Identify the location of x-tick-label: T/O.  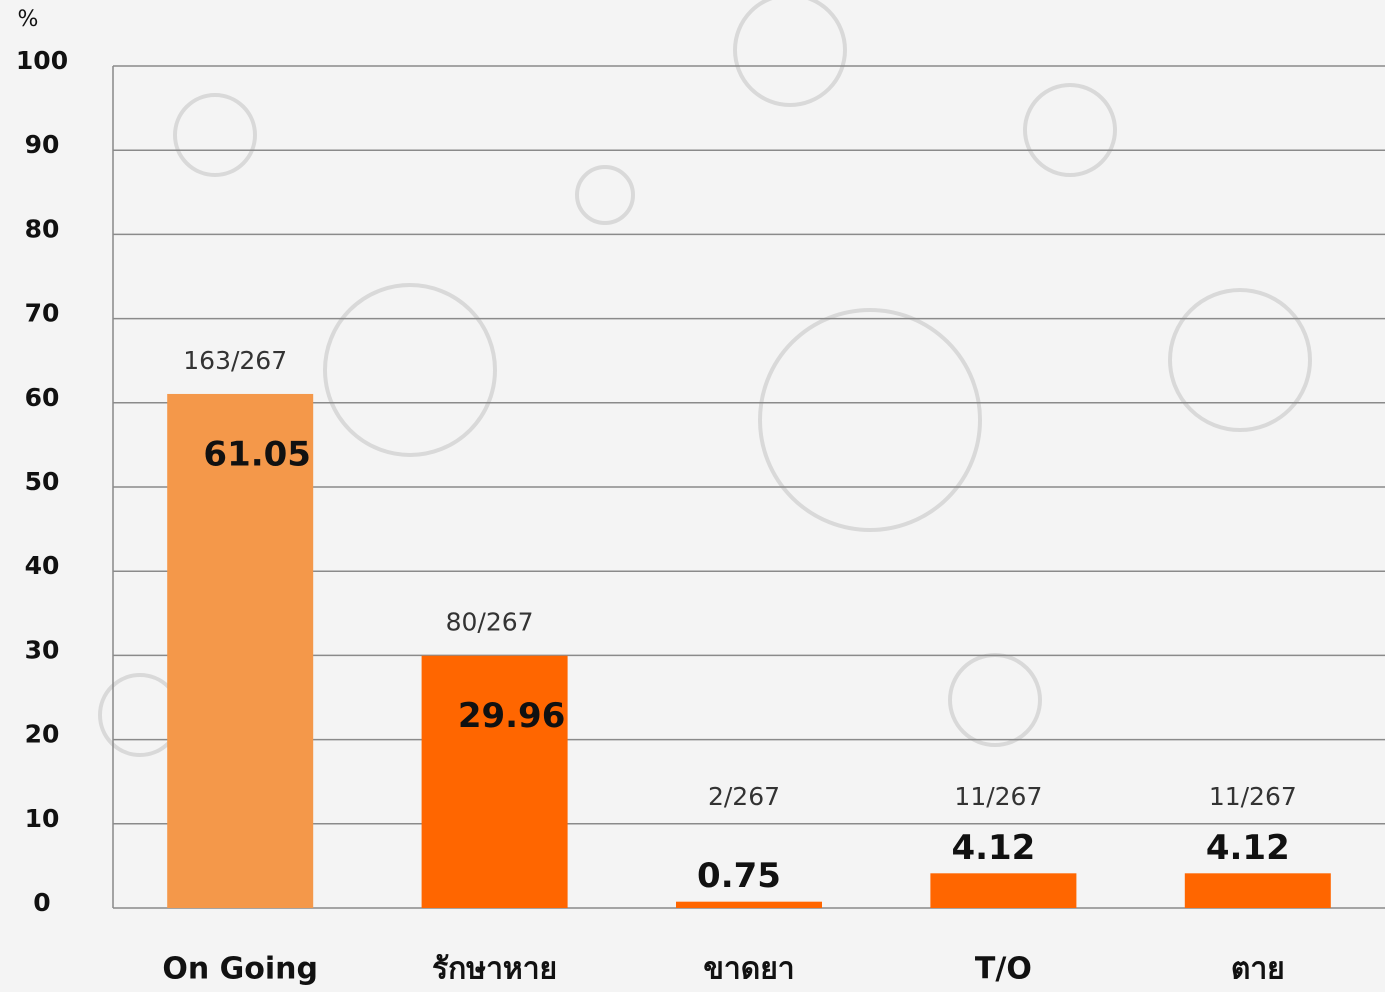
(1003, 969).